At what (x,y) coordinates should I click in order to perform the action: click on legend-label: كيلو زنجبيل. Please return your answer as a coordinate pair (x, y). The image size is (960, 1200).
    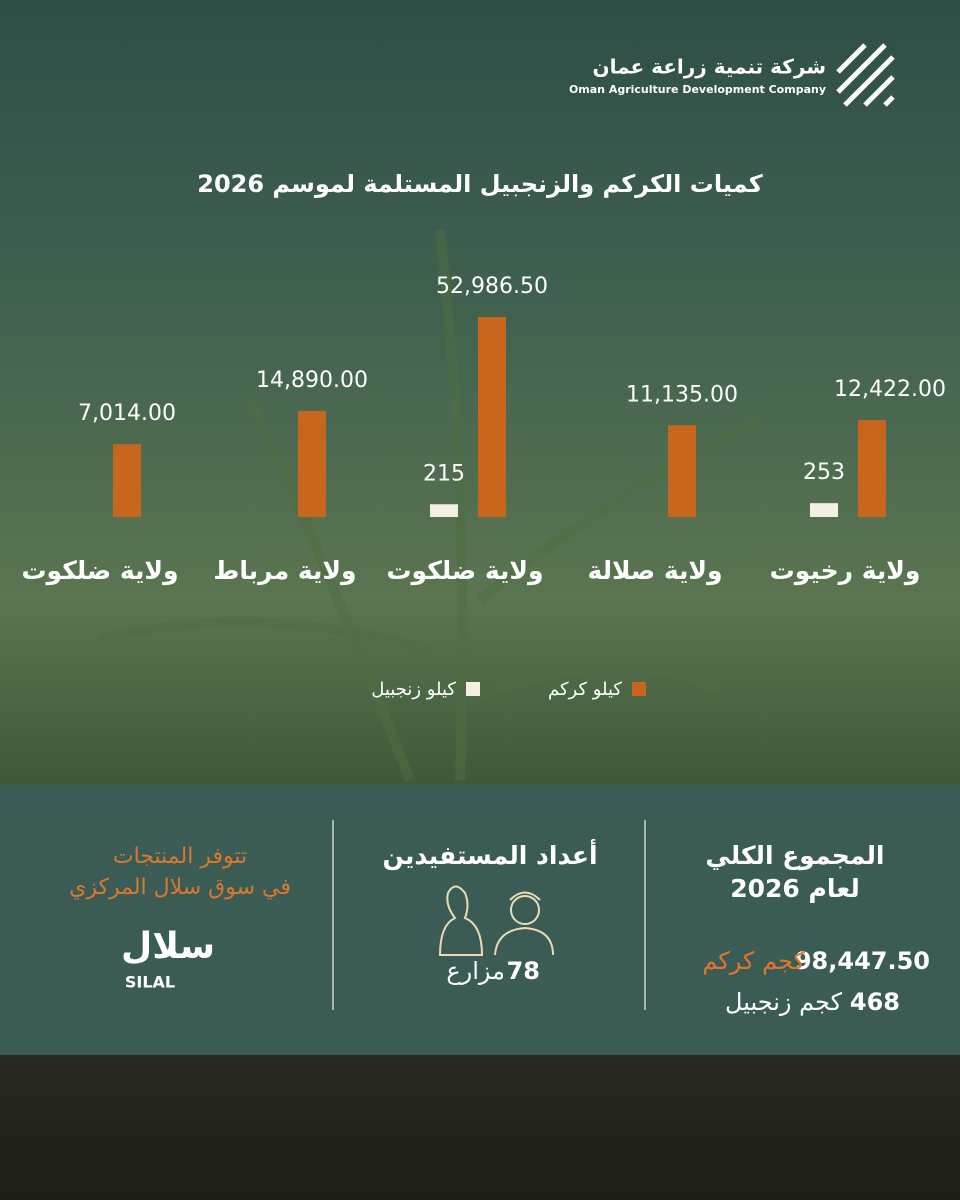
    Looking at the image, I should click on (413, 689).